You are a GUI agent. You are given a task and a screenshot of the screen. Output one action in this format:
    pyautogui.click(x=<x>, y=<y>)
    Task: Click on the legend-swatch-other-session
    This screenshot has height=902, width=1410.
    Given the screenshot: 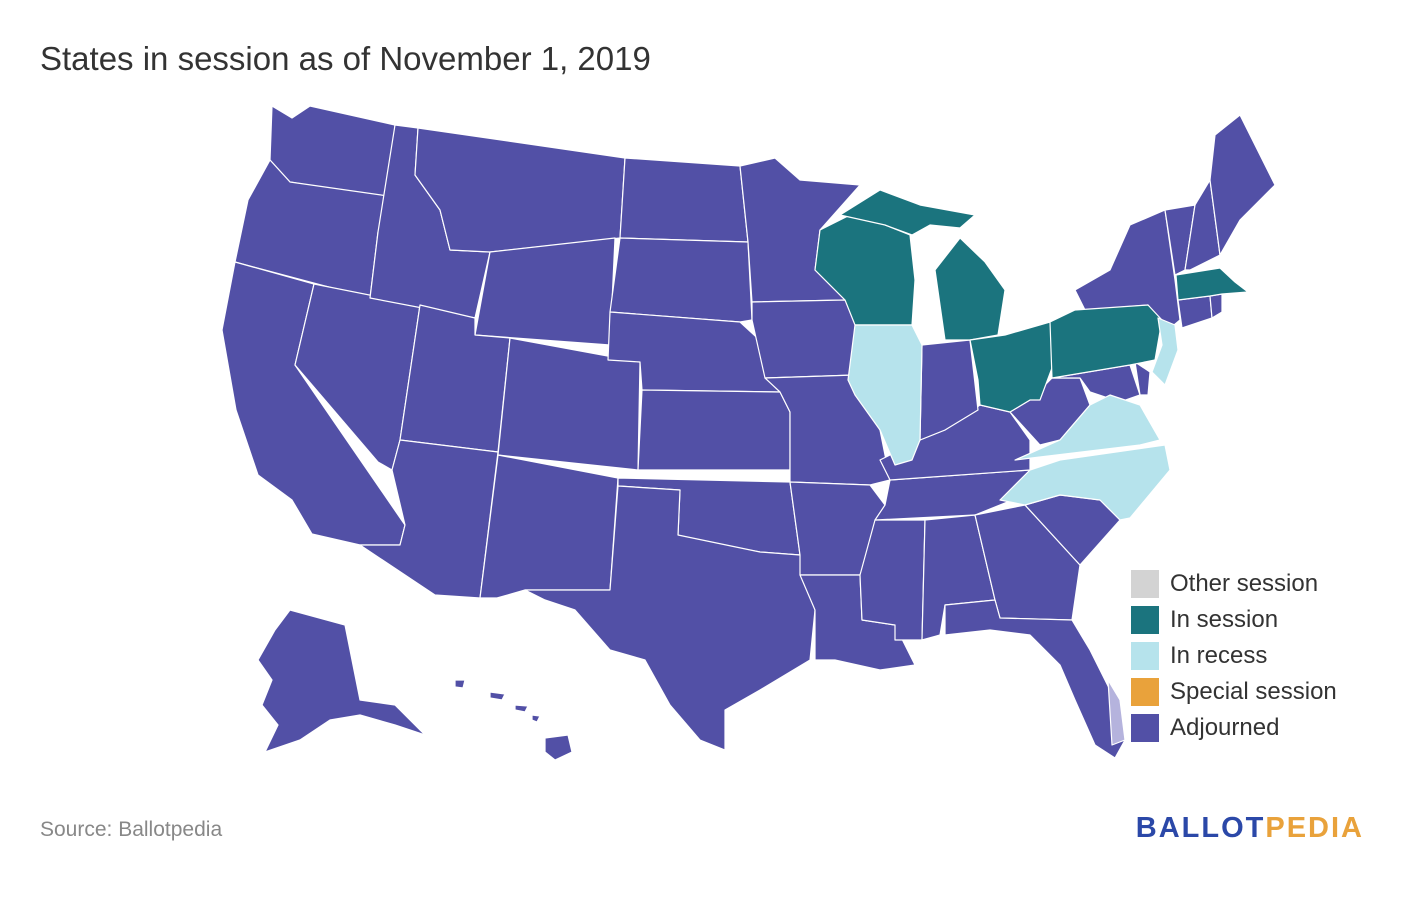 What is the action you would take?
    pyautogui.click(x=1145, y=584)
    